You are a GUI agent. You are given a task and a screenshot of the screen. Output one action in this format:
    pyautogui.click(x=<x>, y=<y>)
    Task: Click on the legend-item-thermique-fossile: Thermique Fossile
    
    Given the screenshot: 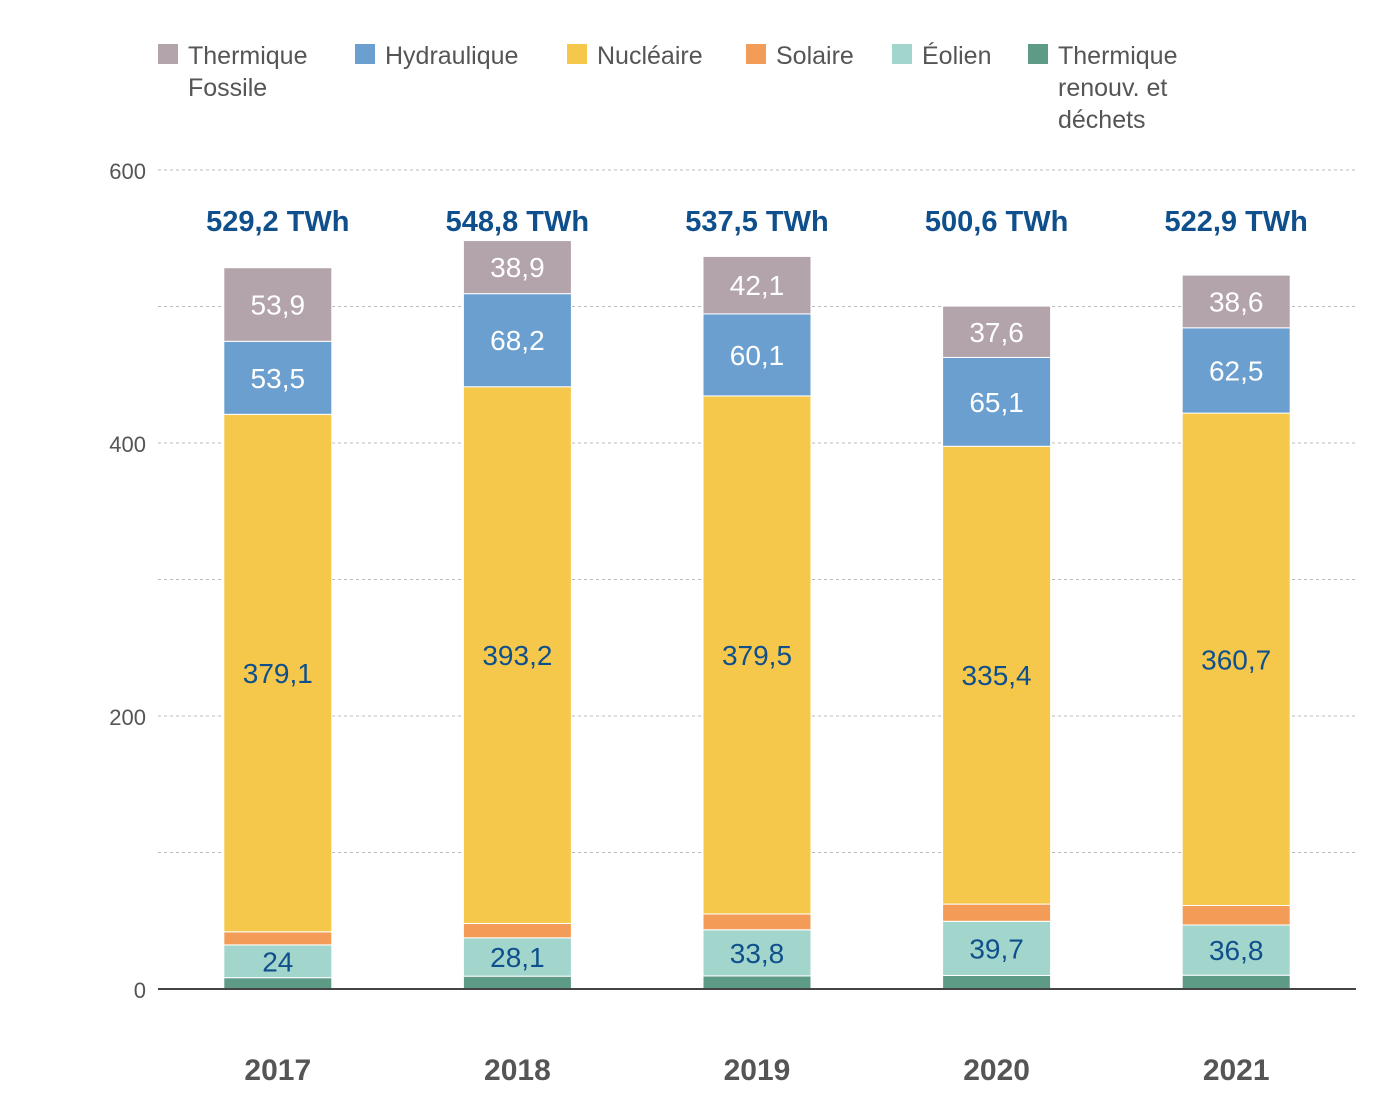 What is the action you would take?
    pyautogui.click(x=233, y=72)
    